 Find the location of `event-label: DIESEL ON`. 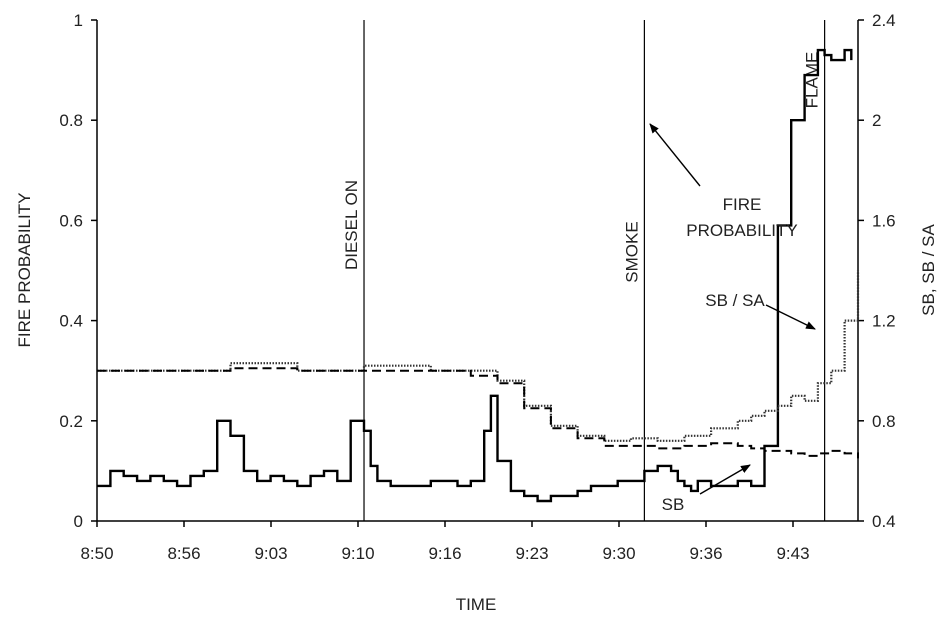

event-label: DIESEL ON is located at coordinates (351, 225).